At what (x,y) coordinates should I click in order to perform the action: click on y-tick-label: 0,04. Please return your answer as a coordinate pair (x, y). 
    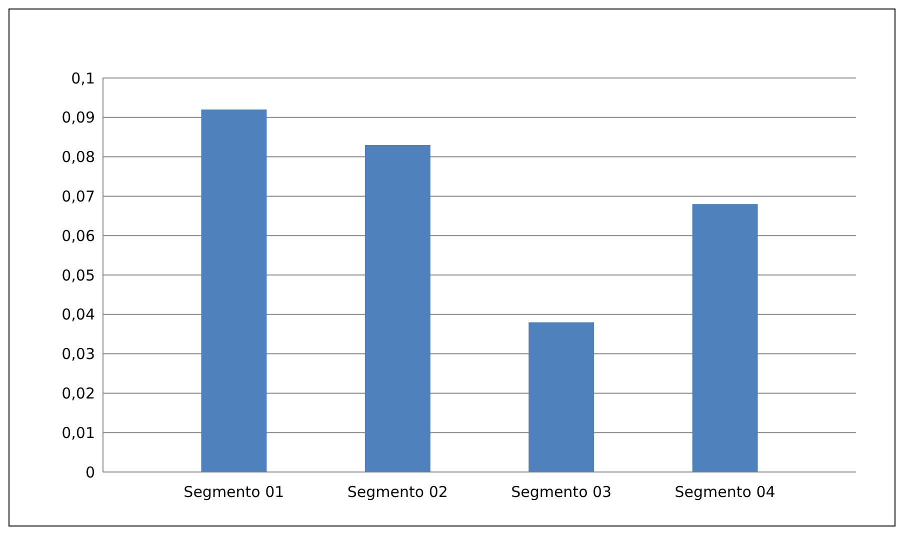
    Looking at the image, I should click on (78, 315).